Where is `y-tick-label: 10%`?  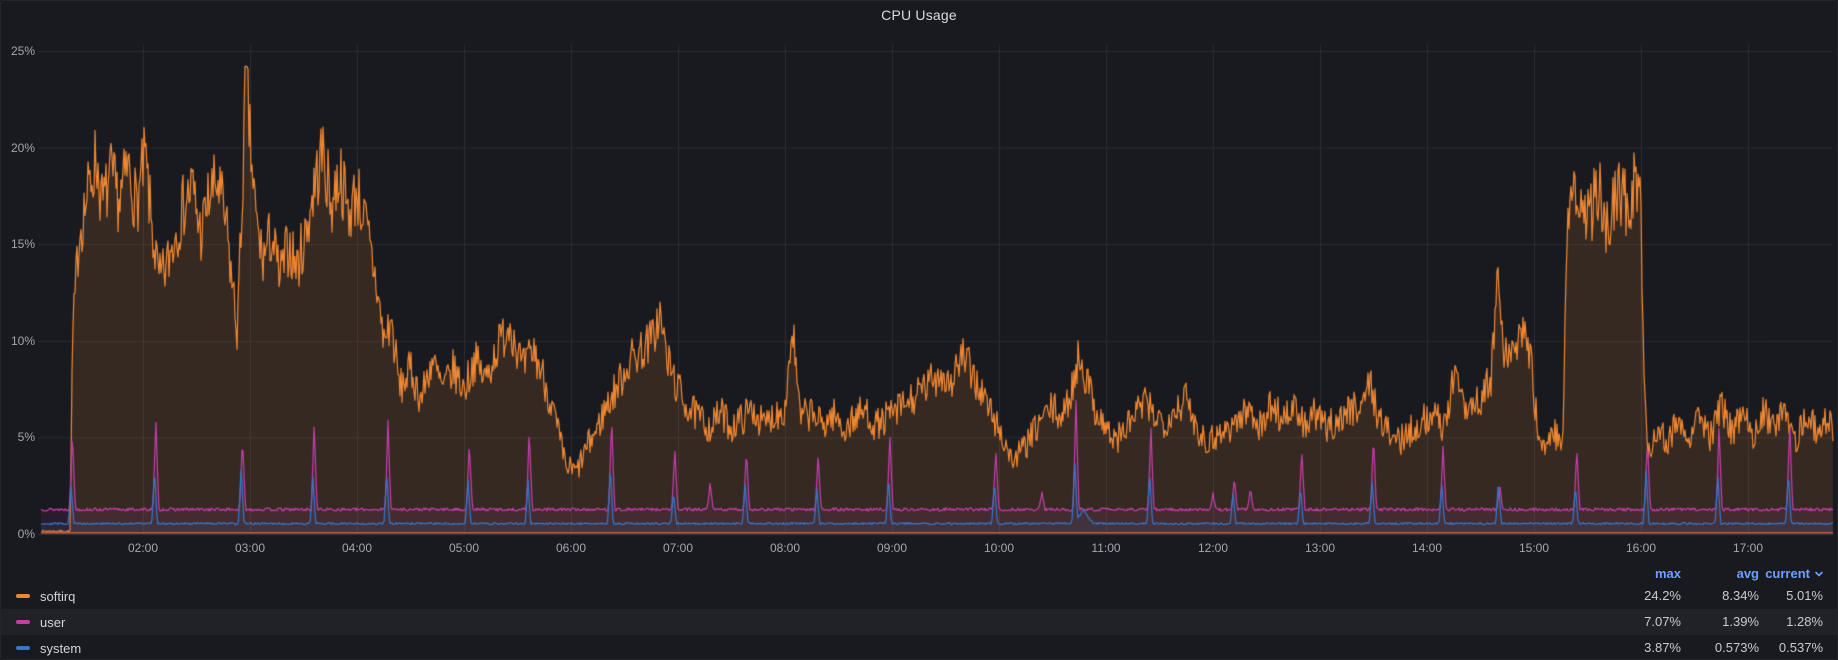
y-tick-label: 10% is located at coordinates (22, 340).